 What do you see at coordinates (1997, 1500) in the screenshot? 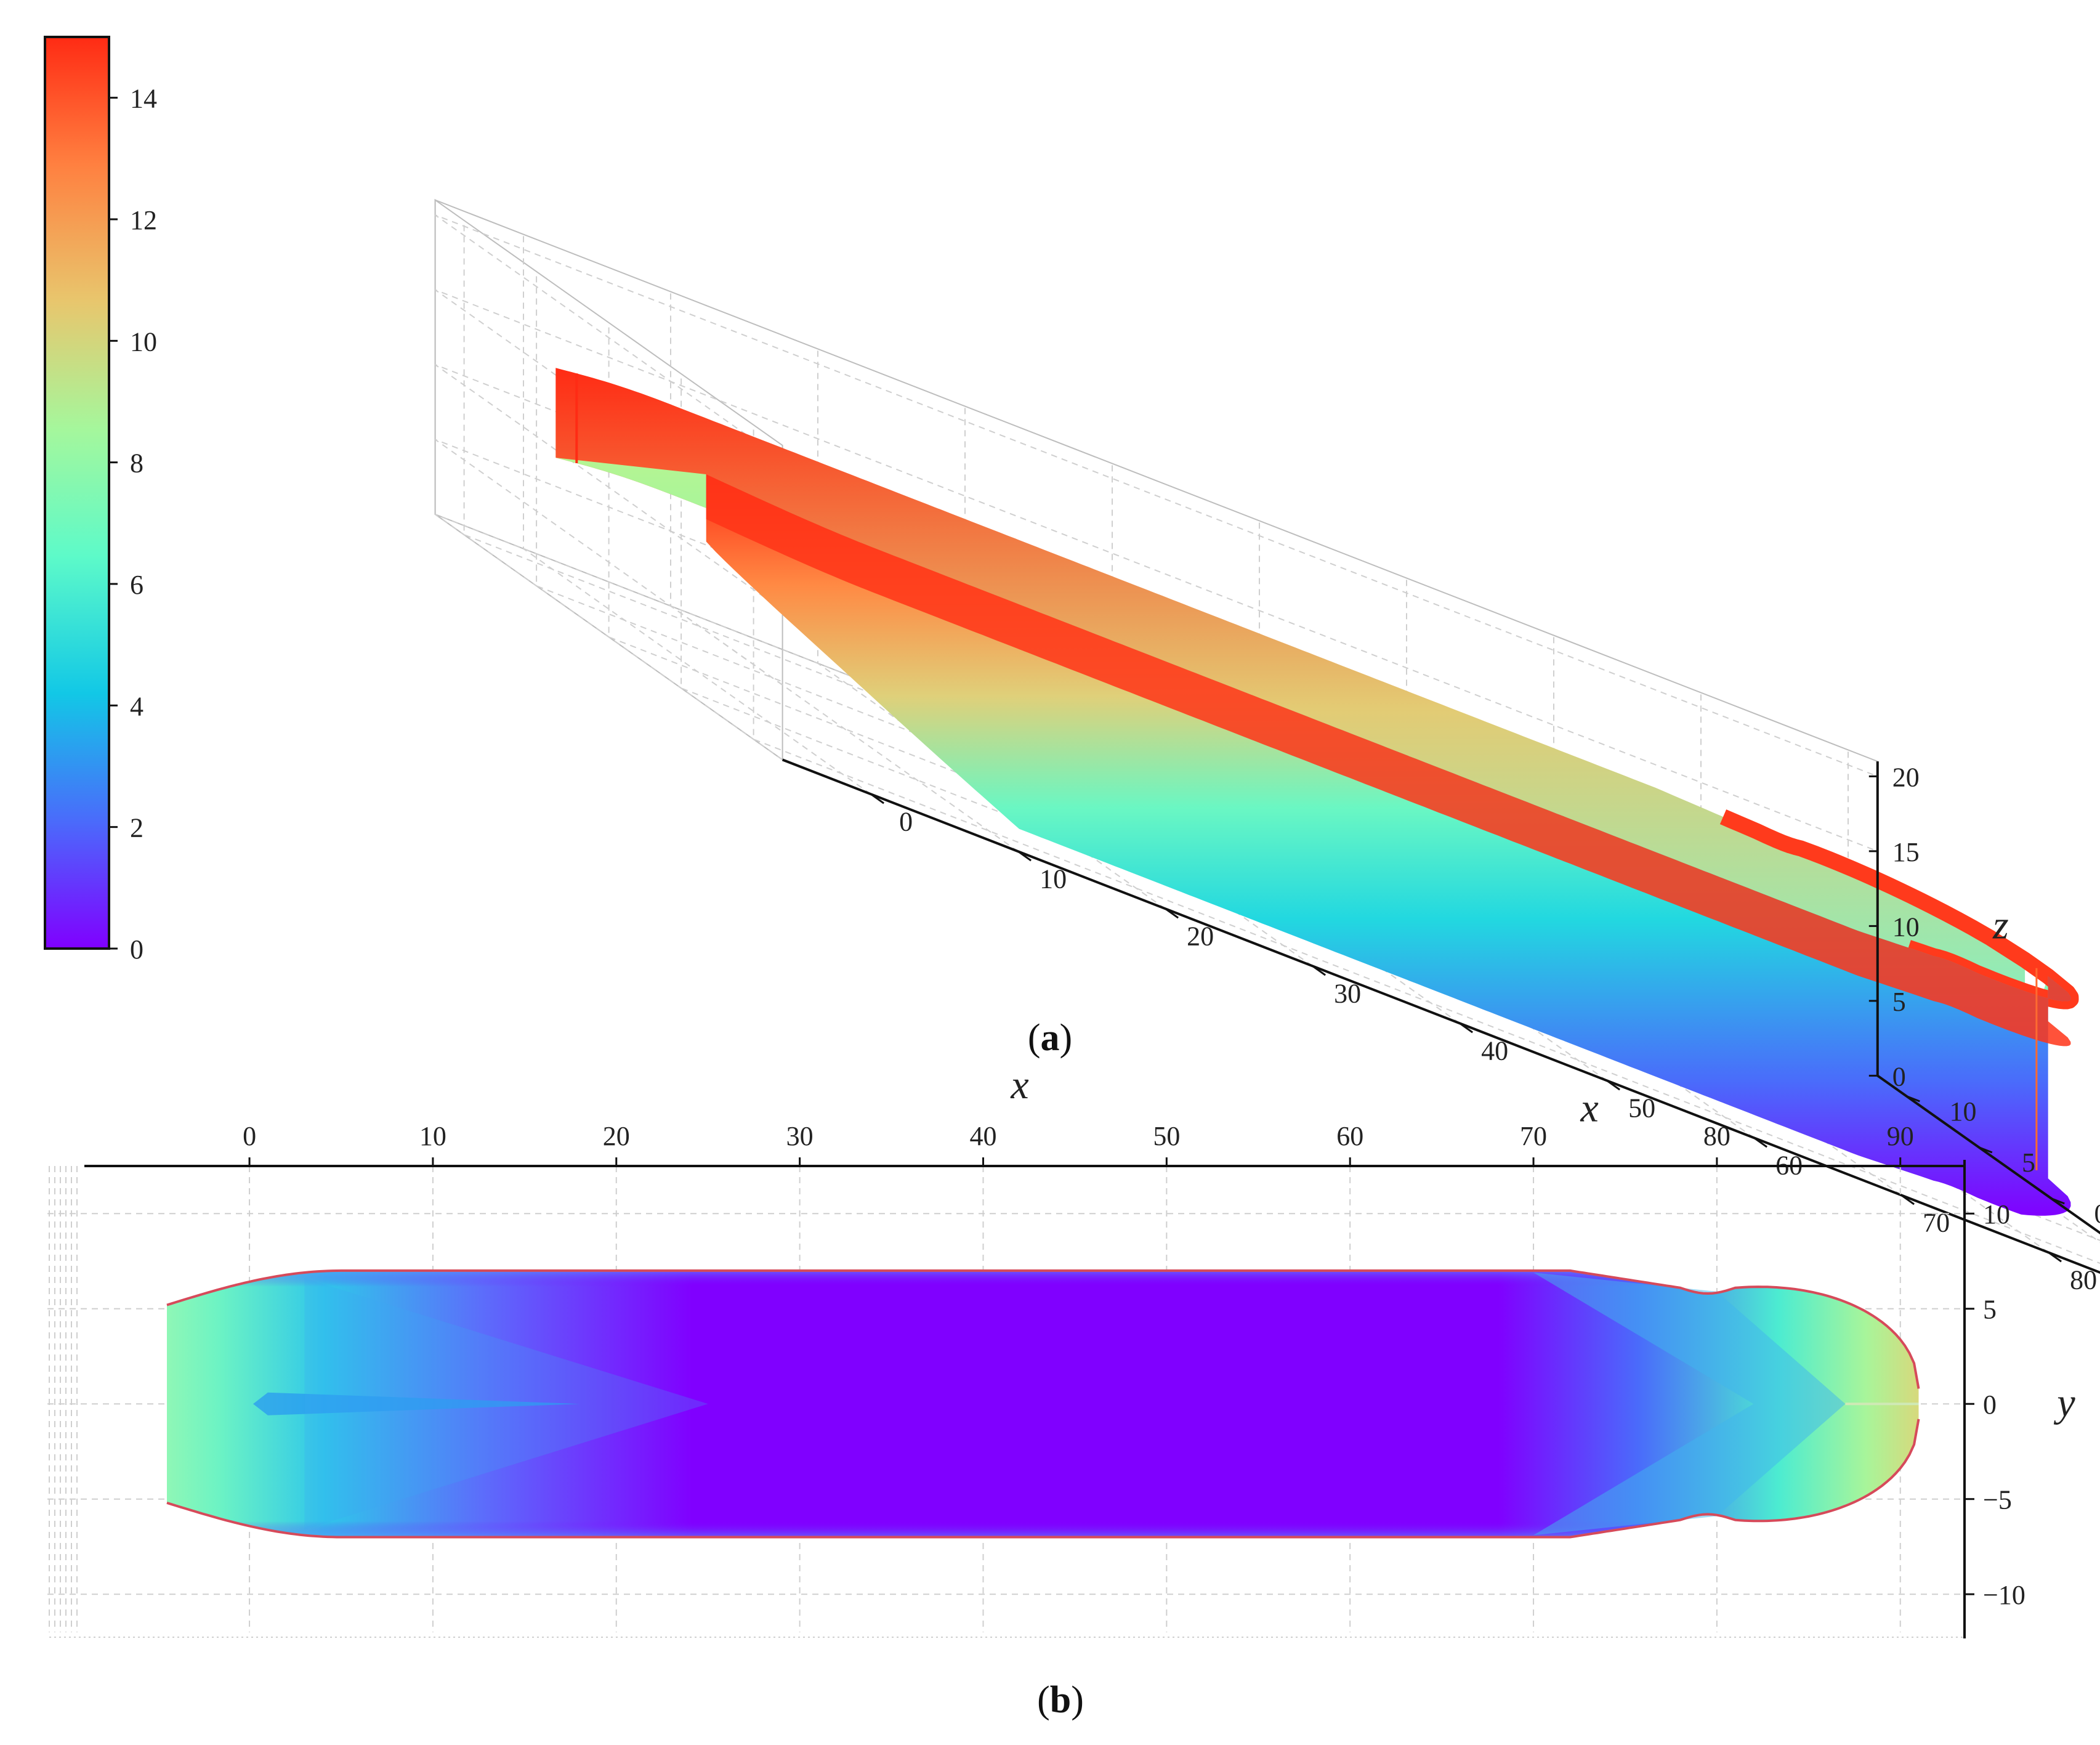
I see `y-tick-label: −5` at bounding box center [1997, 1500].